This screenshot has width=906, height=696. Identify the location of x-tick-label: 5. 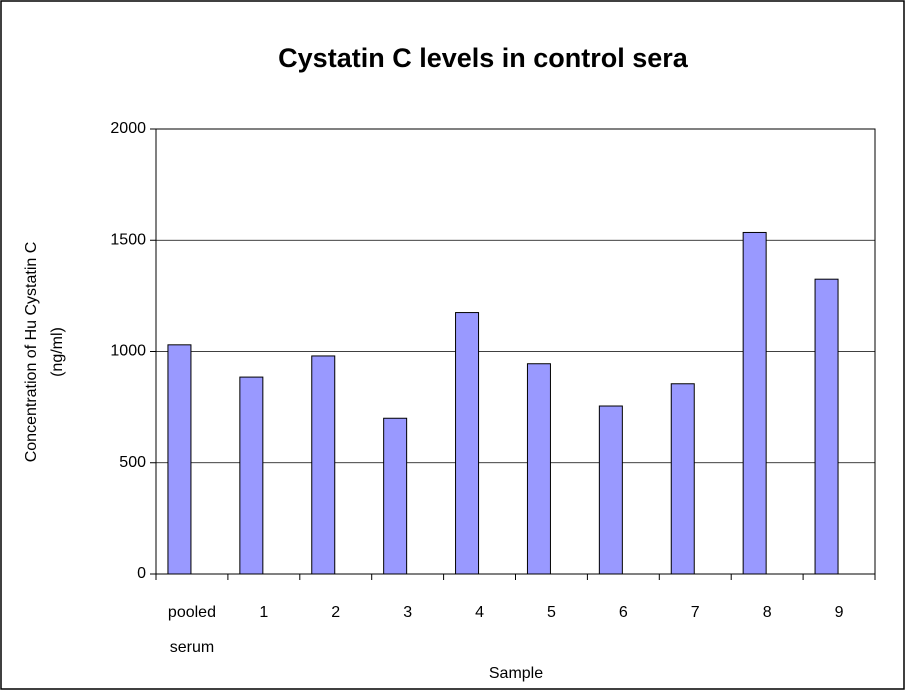
(551, 612).